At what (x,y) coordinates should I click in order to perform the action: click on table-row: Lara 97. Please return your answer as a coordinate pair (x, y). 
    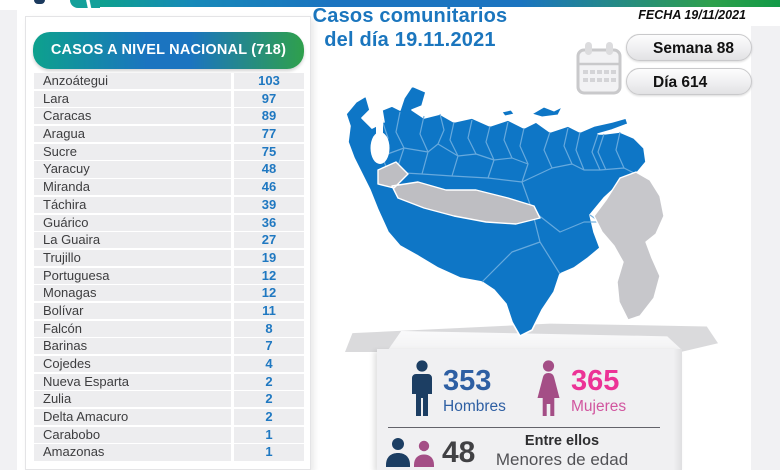
    Looking at the image, I should click on (169, 98).